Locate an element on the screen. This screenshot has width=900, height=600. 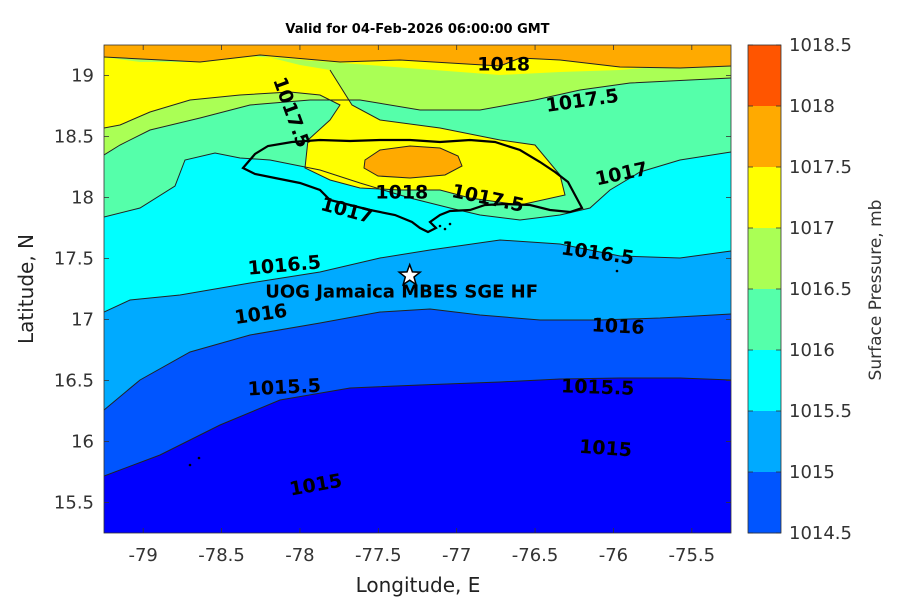
x-tick-label: -76.5 is located at coordinates (535, 555).